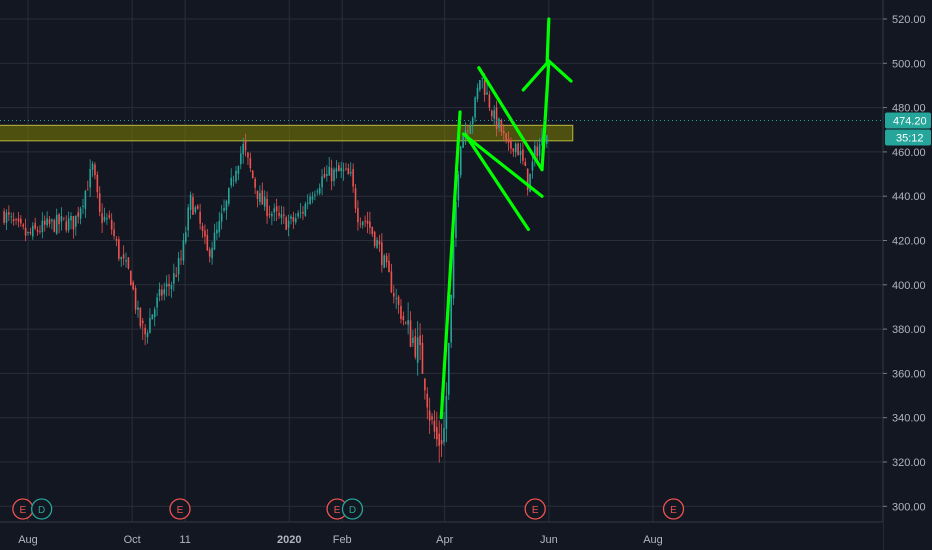  What do you see at coordinates (441, 535) in the screenshot?
I see `time-axis: Aug Oct 11 2020 Feb Apr Jun Aug` at bounding box center [441, 535].